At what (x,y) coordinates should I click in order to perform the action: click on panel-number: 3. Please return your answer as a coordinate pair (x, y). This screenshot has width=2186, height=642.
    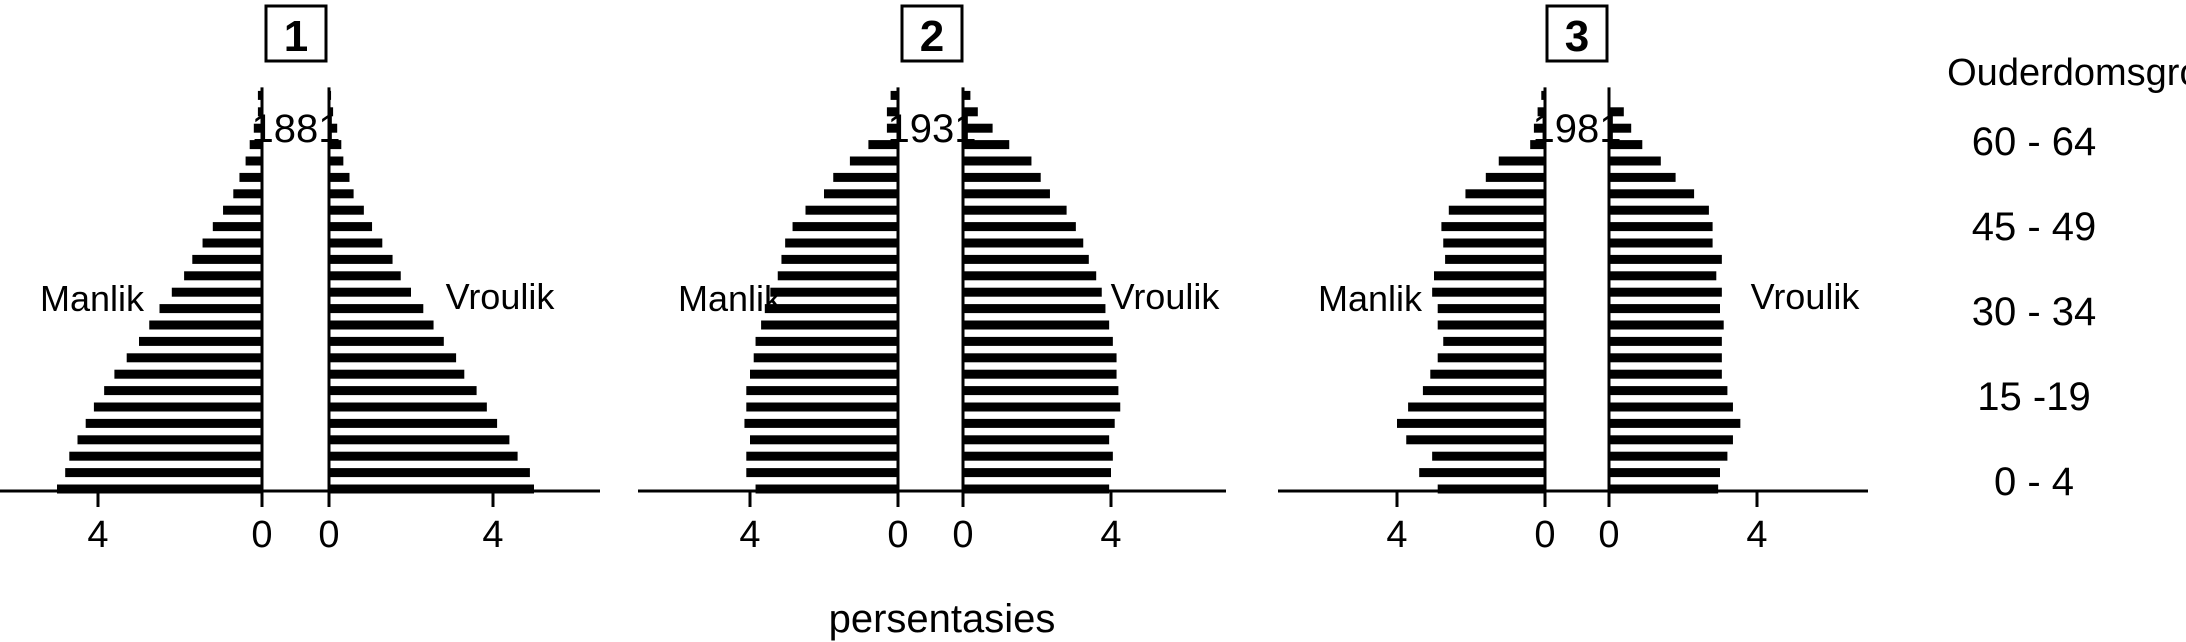
    Looking at the image, I should click on (1577, 36).